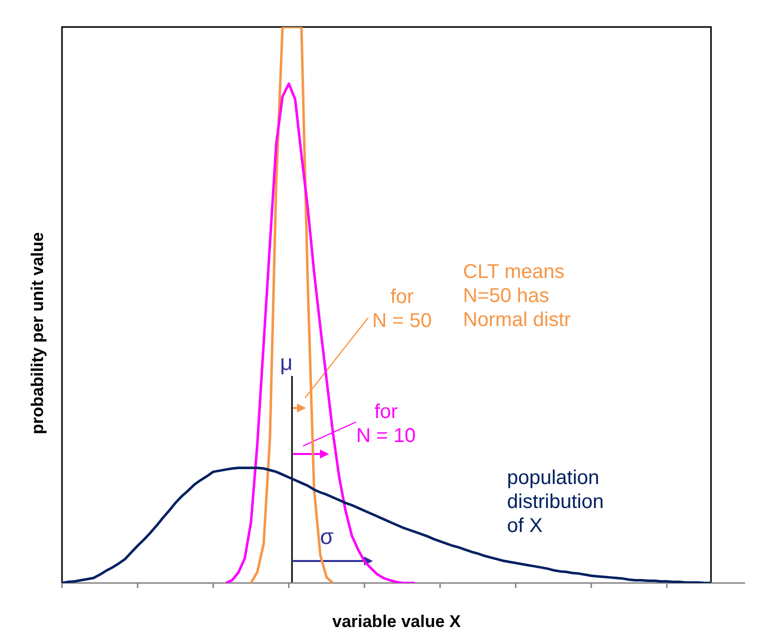 Image resolution: width=759 pixels, height=639 pixels. What do you see at coordinates (396, 622) in the screenshot?
I see `x-axis-title: variable value X` at bounding box center [396, 622].